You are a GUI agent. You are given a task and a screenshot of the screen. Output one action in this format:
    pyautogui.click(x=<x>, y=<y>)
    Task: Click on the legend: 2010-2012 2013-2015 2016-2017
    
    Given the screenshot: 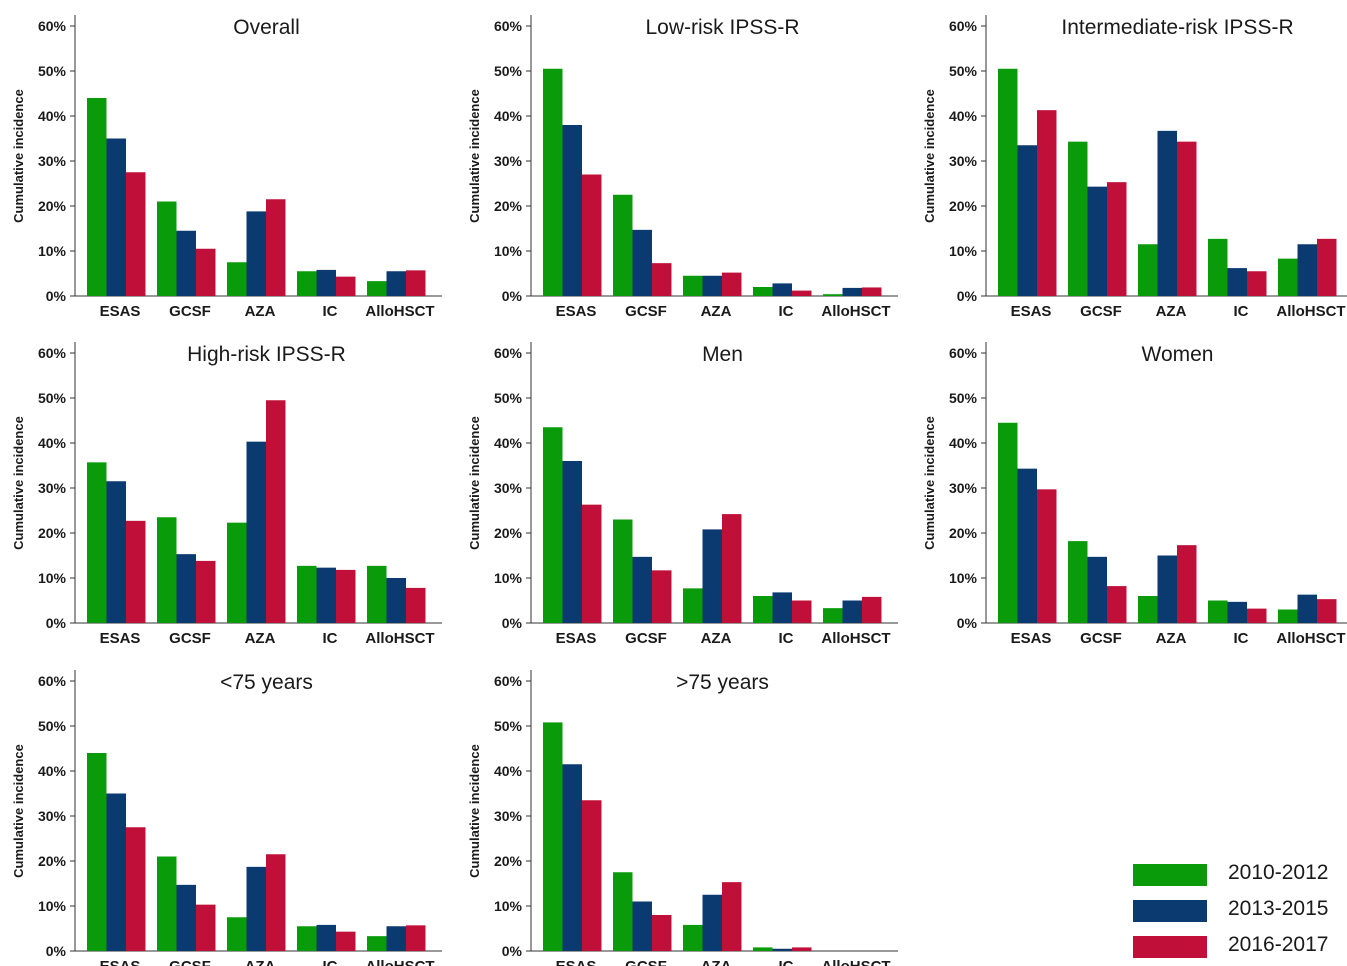 What is the action you would take?
    pyautogui.click(x=1240, y=912)
    